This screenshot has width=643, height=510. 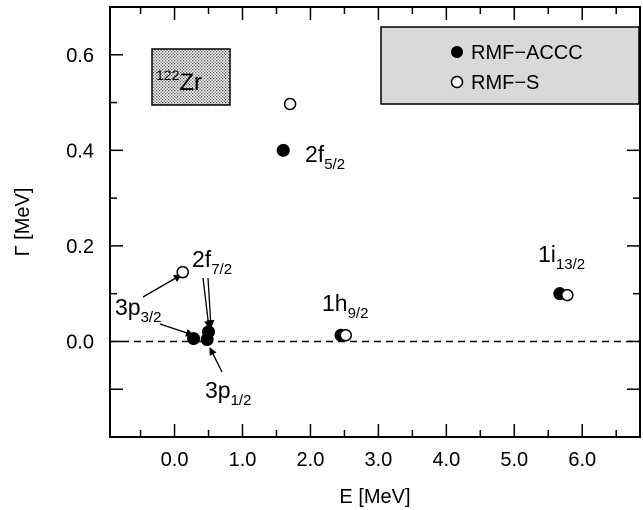 What do you see at coordinates (23, 222) in the screenshot?
I see `y-axis-title: Γ [MeV]` at bounding box center [23, 222].